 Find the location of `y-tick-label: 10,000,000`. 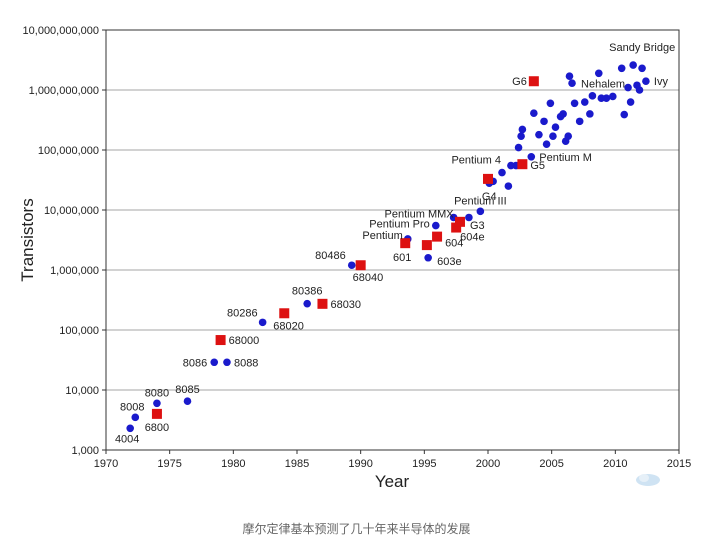

y-tick-label: 10,000,000 is located at coordinates (71, 211).